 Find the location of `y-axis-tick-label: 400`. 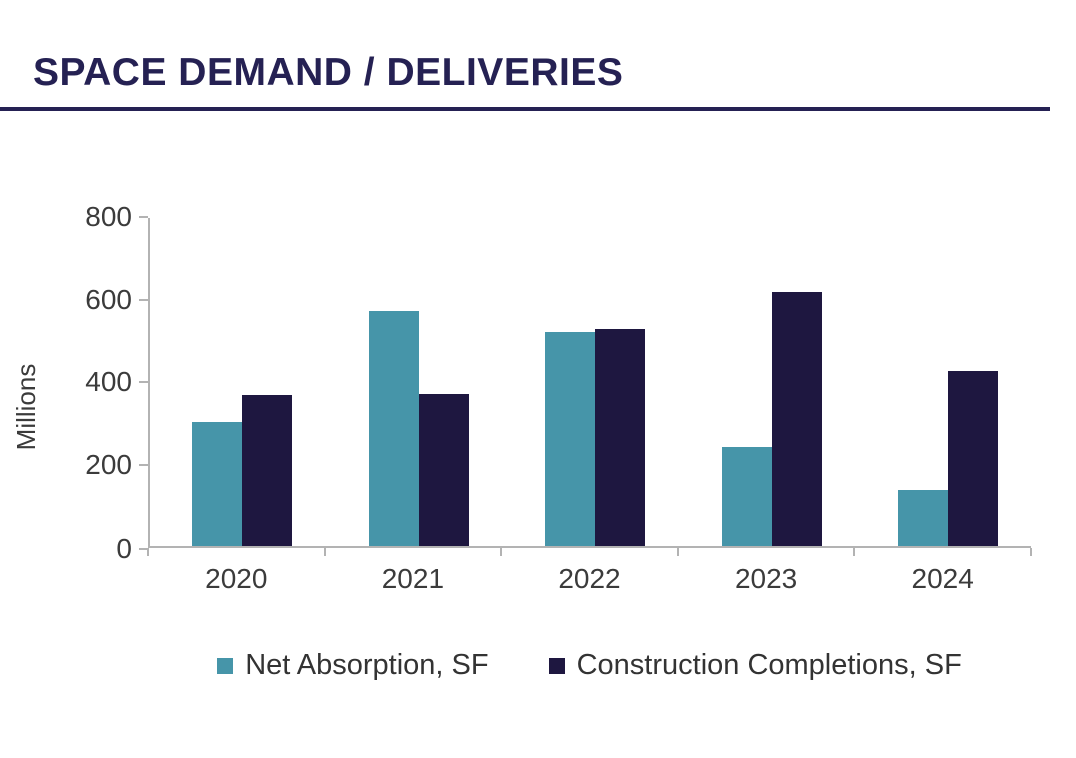

y-axis-tick-label: 400 is located at coordinates (108, 381).